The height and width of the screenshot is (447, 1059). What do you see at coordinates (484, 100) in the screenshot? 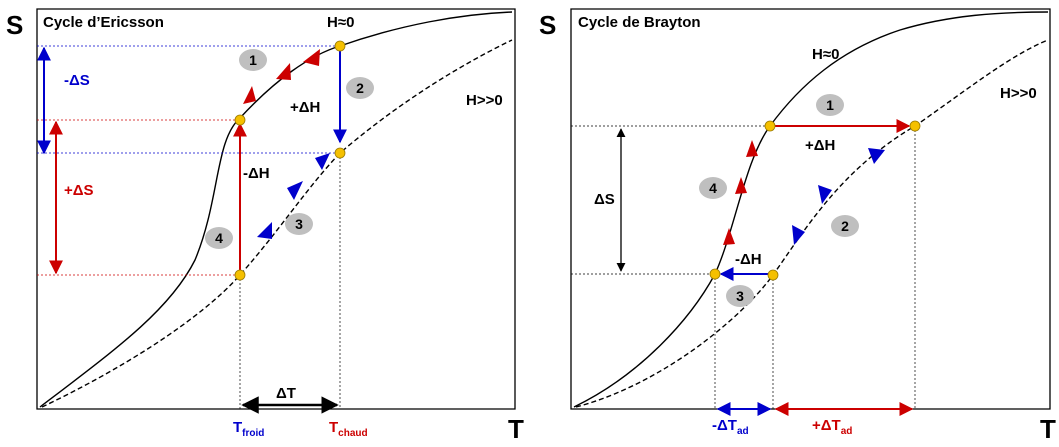
I see `left-hpos-label: H>>0` at bounding box center [484, 100].